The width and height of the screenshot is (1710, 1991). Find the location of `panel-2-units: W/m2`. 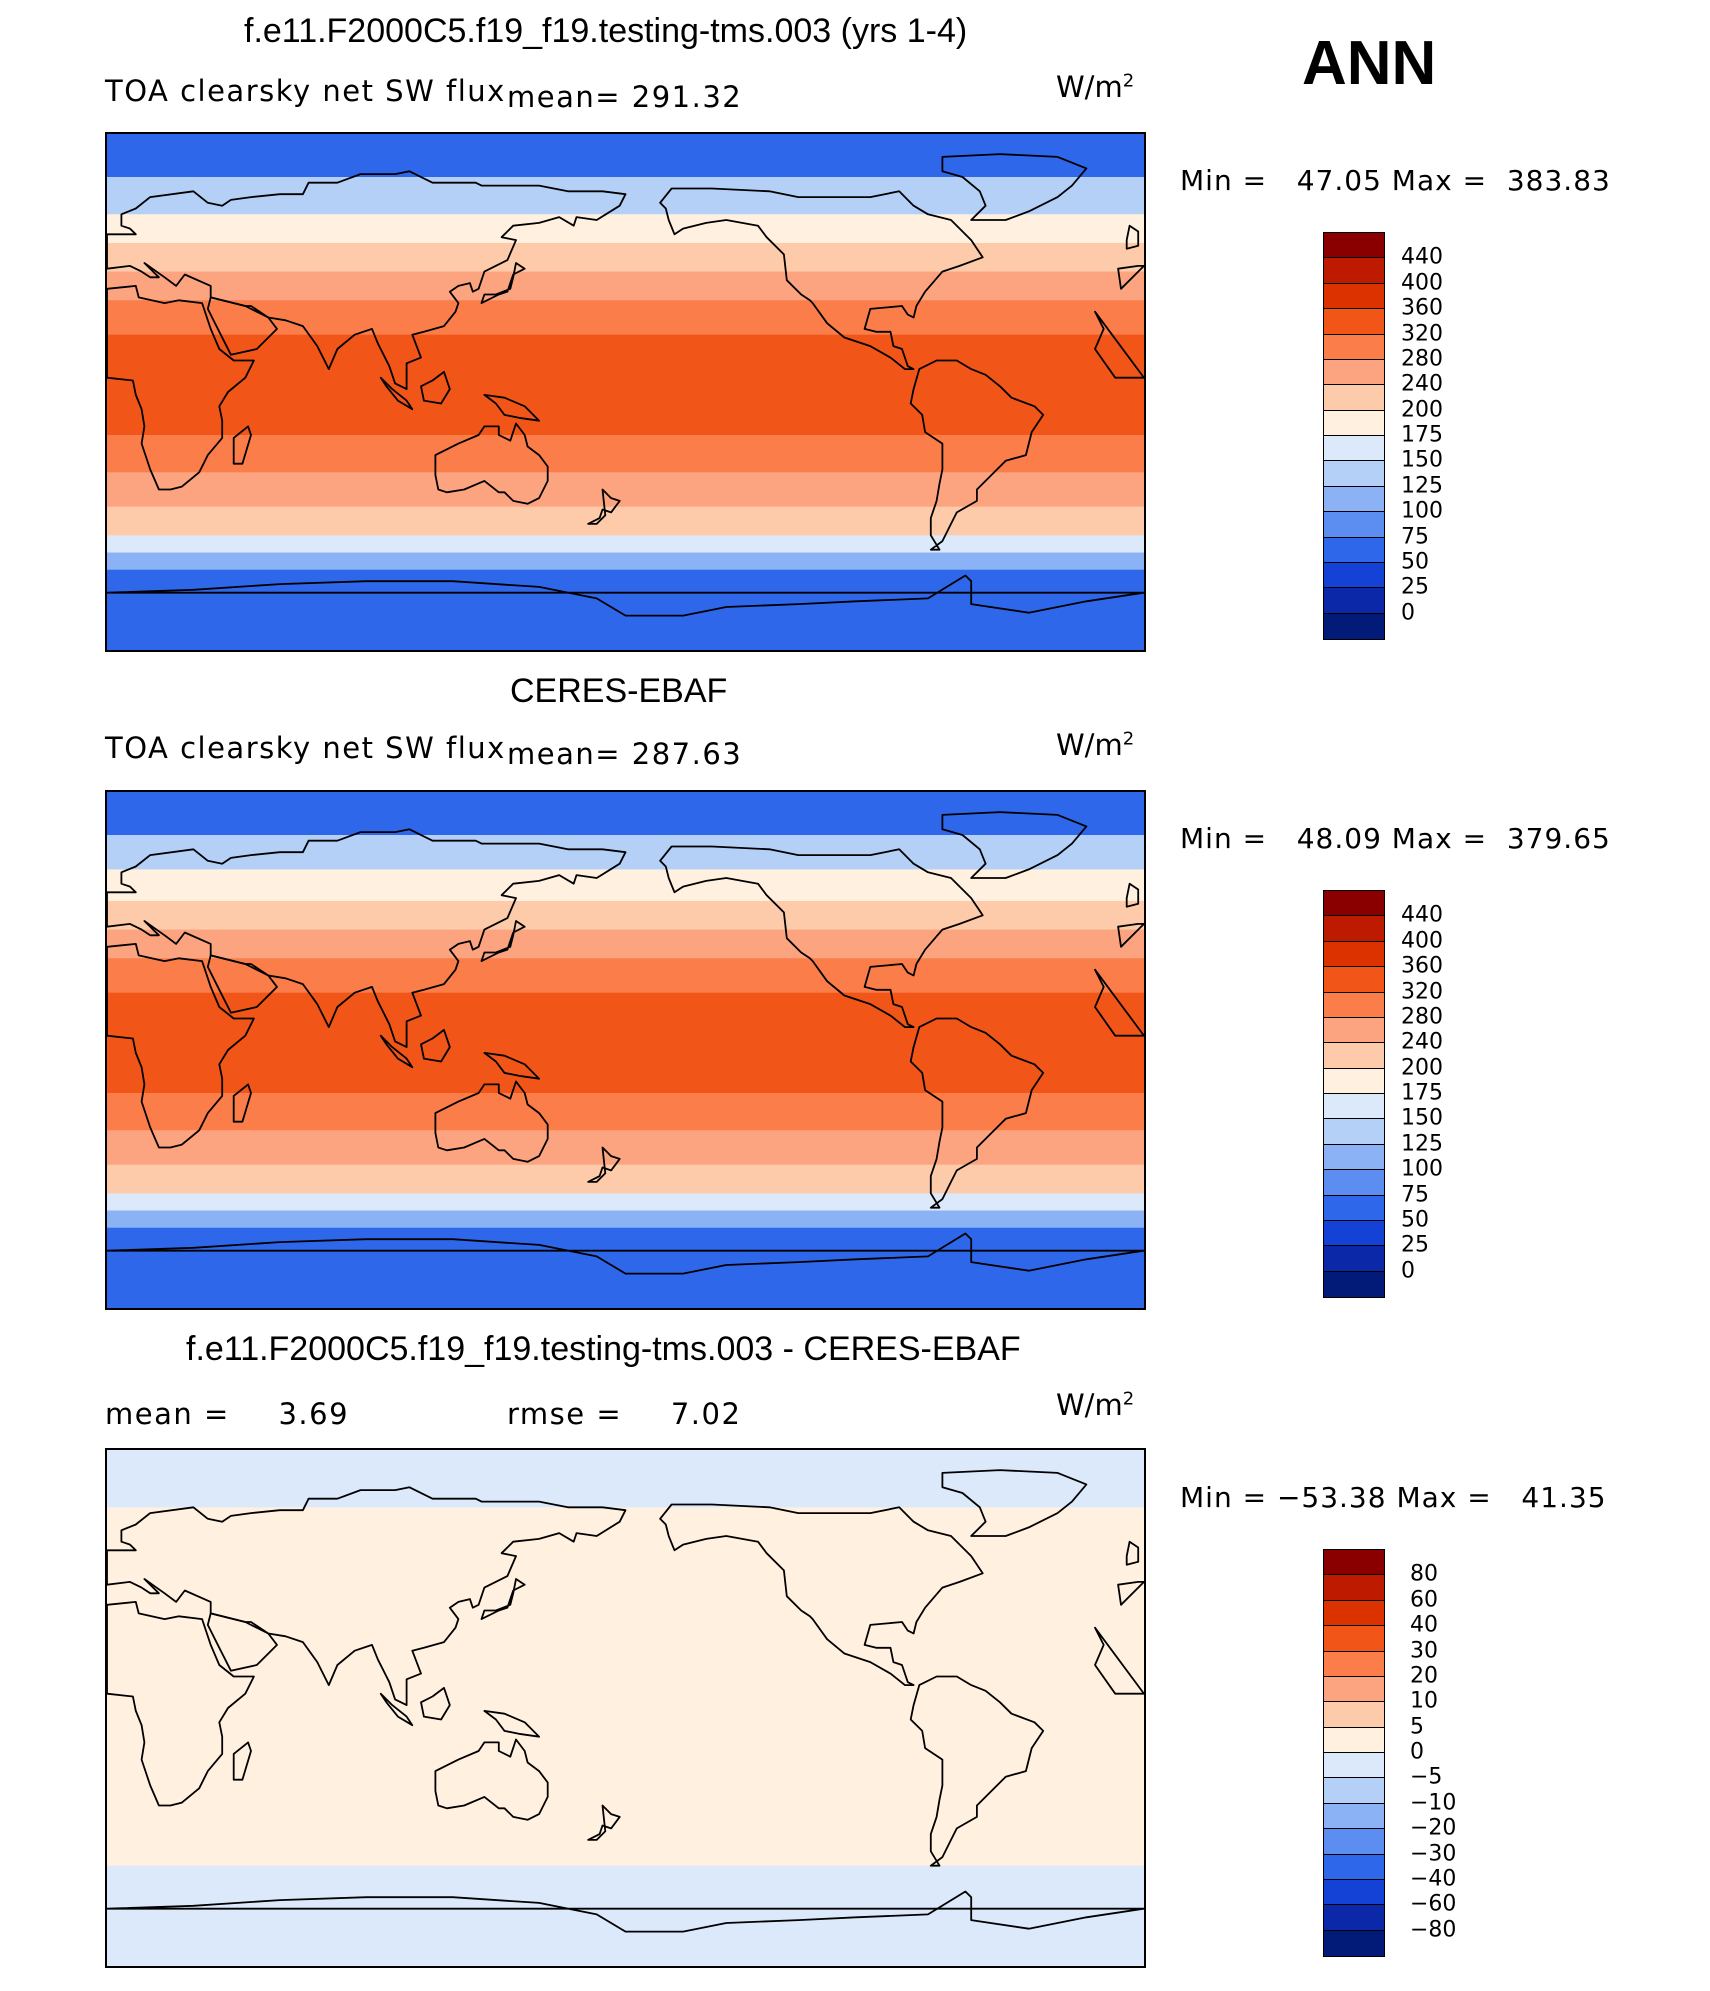

panel-2-units: W/m2 is located at coordinates (1095, 745).